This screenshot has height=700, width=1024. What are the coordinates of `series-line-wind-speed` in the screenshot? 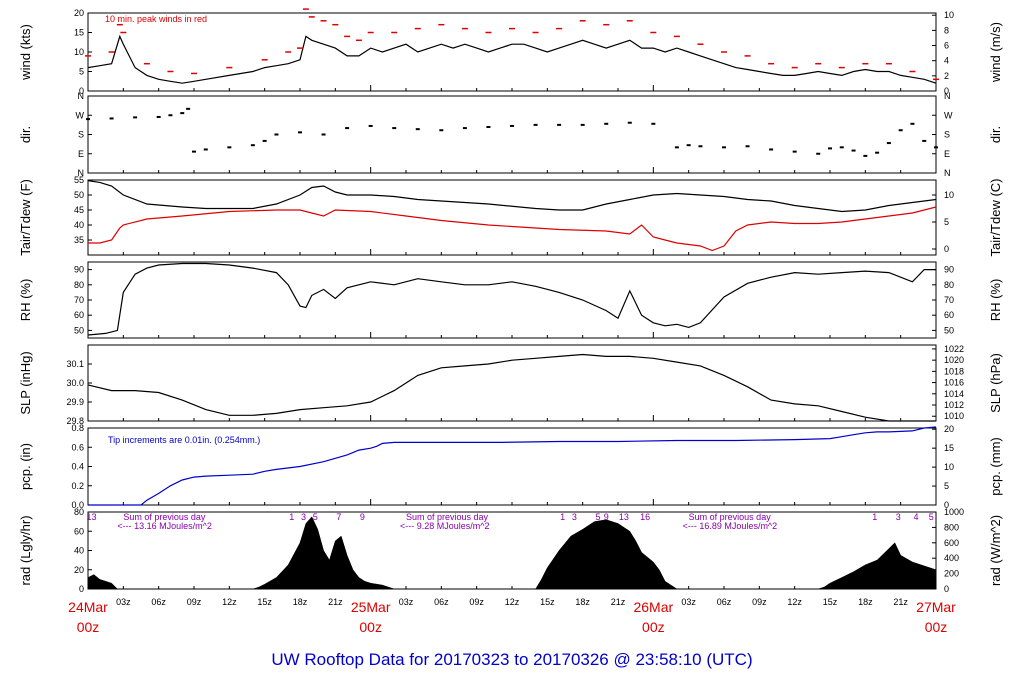 It's located at (512, 59).